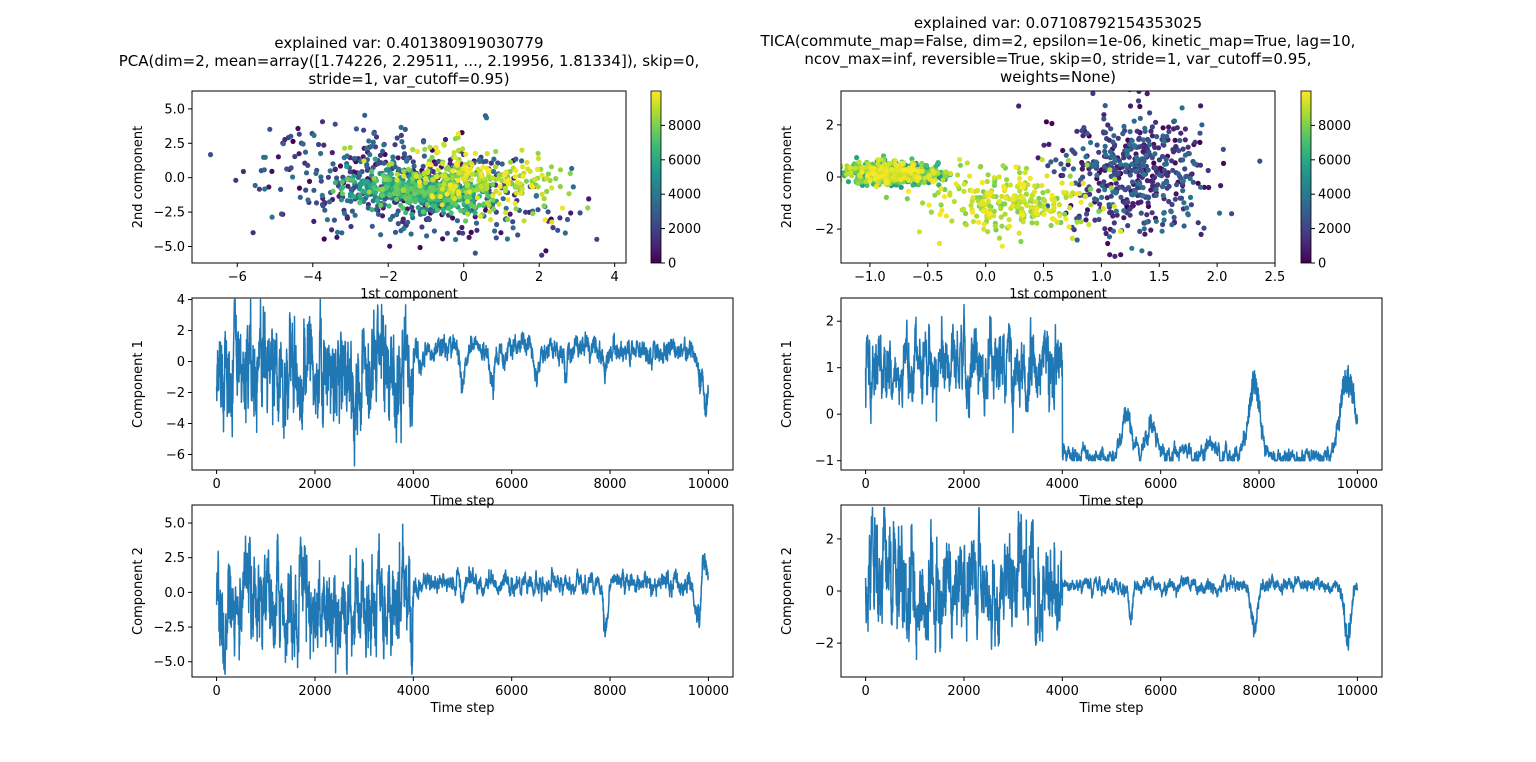 The image size is (1536, 762). What do you see at coordinates (409, 294) in the screenshot?
I see `pca-scatter-xlabel: 1st component` at bounding box center [409, 294].